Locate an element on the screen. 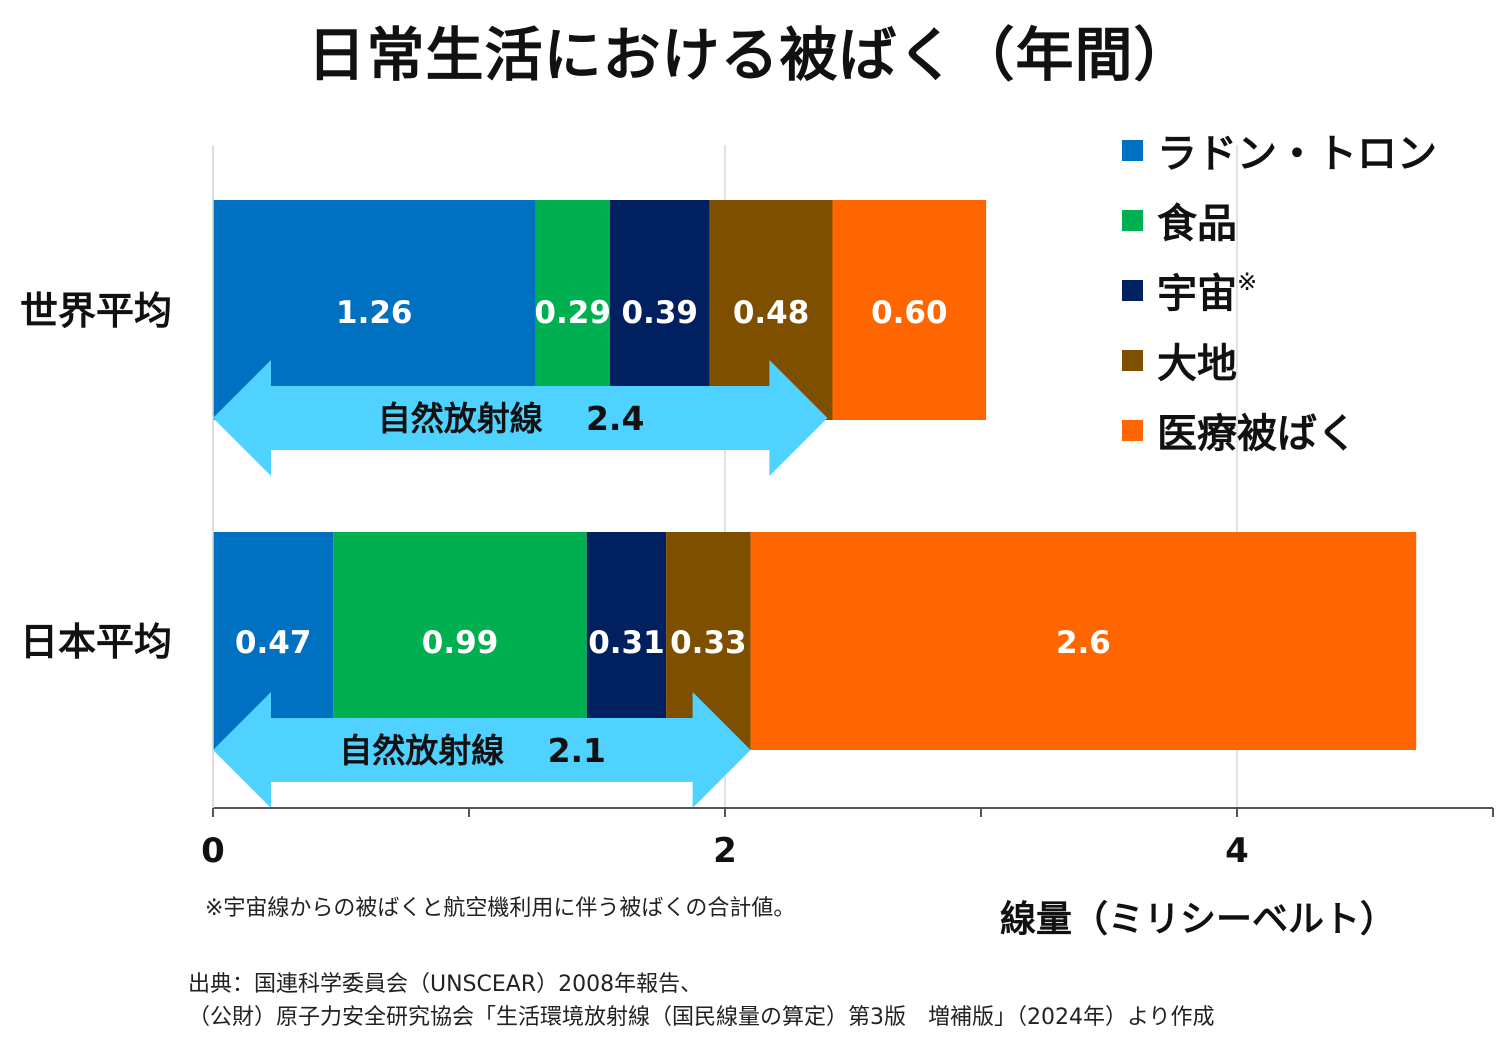 Image resolution: width=1500 pixels, height=1040 pixels. x-tick-label: 0 is located at coordinates (213, 851).